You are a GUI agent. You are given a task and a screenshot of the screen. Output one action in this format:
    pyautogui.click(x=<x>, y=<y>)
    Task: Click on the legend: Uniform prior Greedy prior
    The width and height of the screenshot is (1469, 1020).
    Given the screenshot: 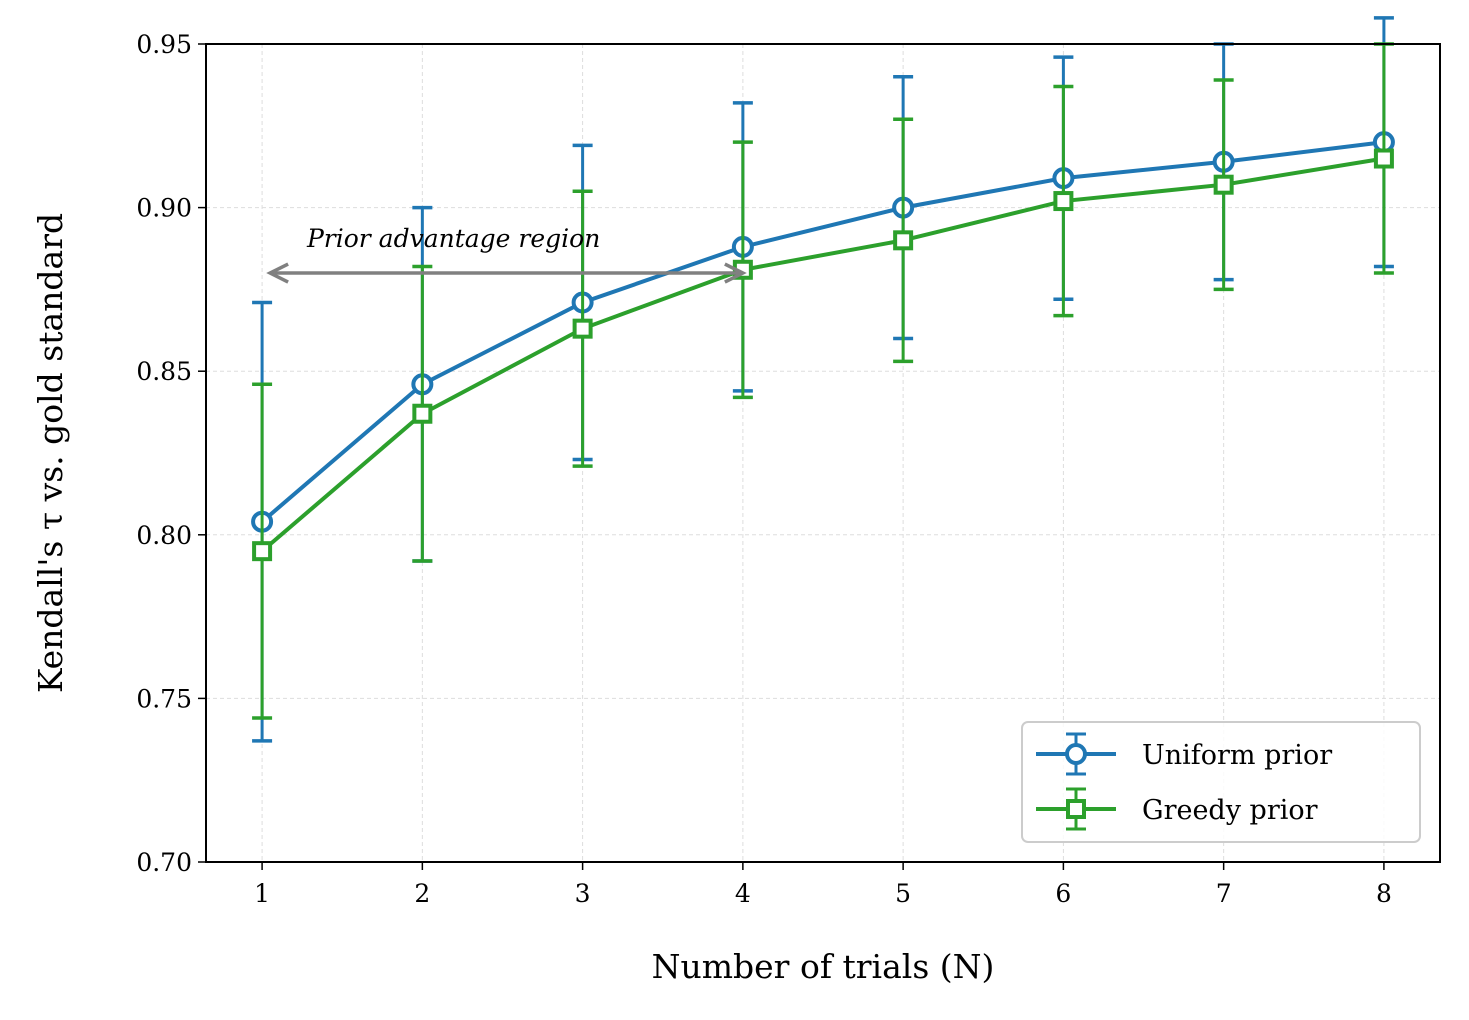 What is the action you would take?
    pyautogui.click(x=1221, y=782)
    